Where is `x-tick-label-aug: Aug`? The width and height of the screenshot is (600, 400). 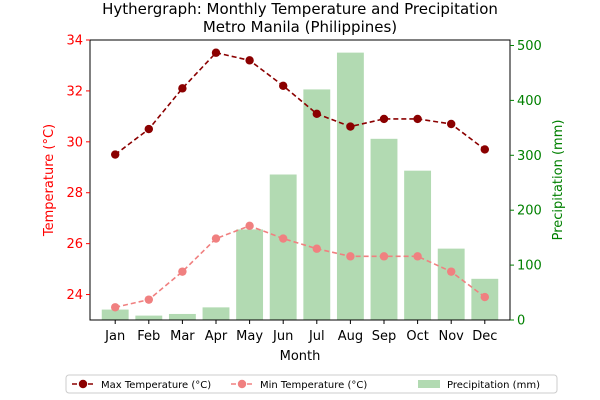
x-tick-label-aug: Aug is located at coordinates (350, 336).